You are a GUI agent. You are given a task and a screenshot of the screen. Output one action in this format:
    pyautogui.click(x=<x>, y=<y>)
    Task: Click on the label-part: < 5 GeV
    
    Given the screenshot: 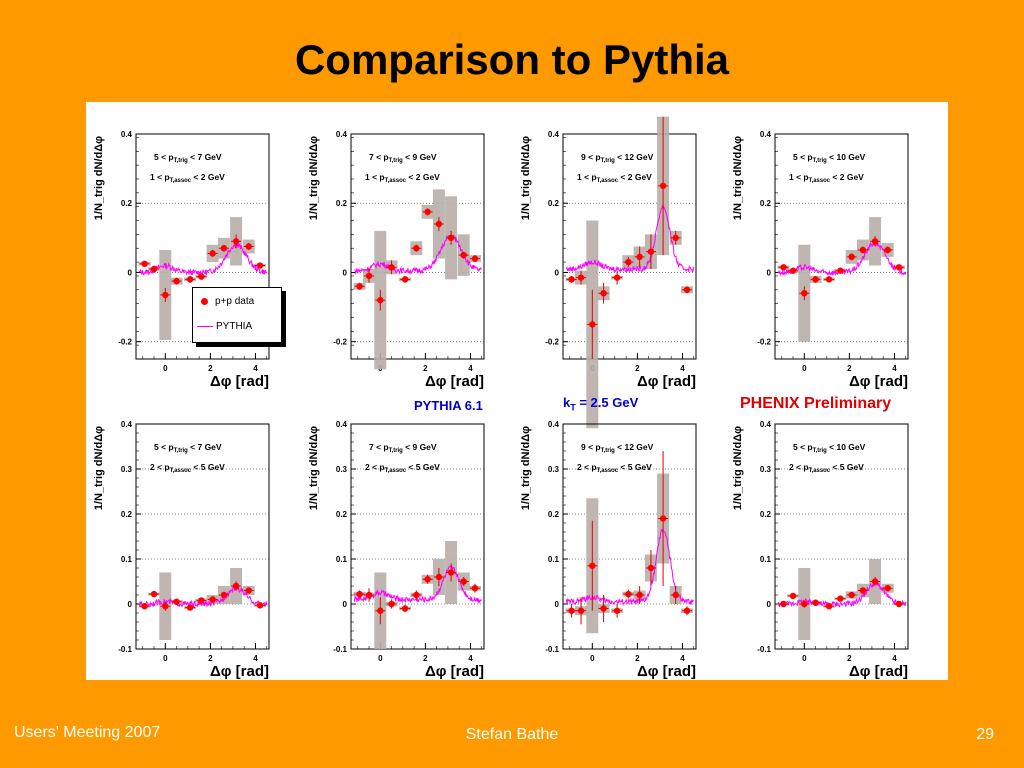 What is the action you would take?
    pyautogui.click(x=423, y=467)
    